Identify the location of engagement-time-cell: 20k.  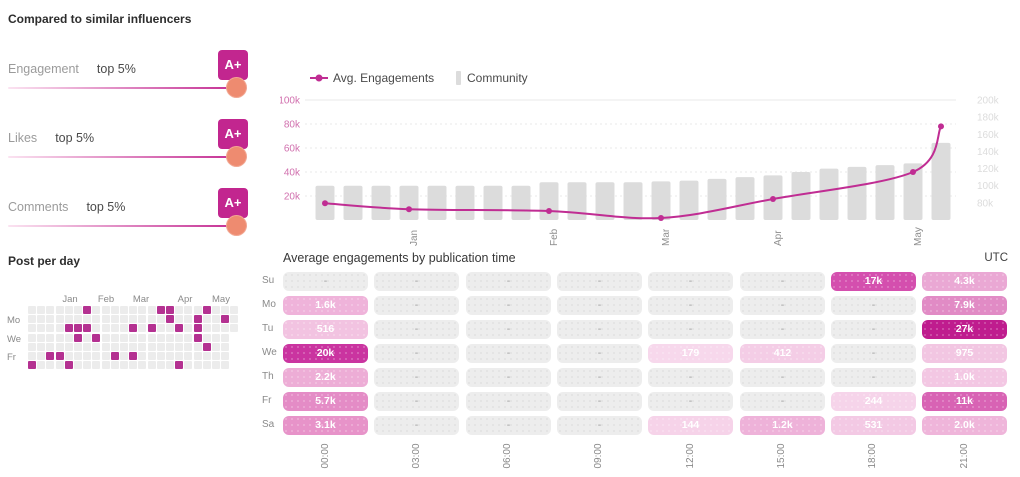
(325, 353).